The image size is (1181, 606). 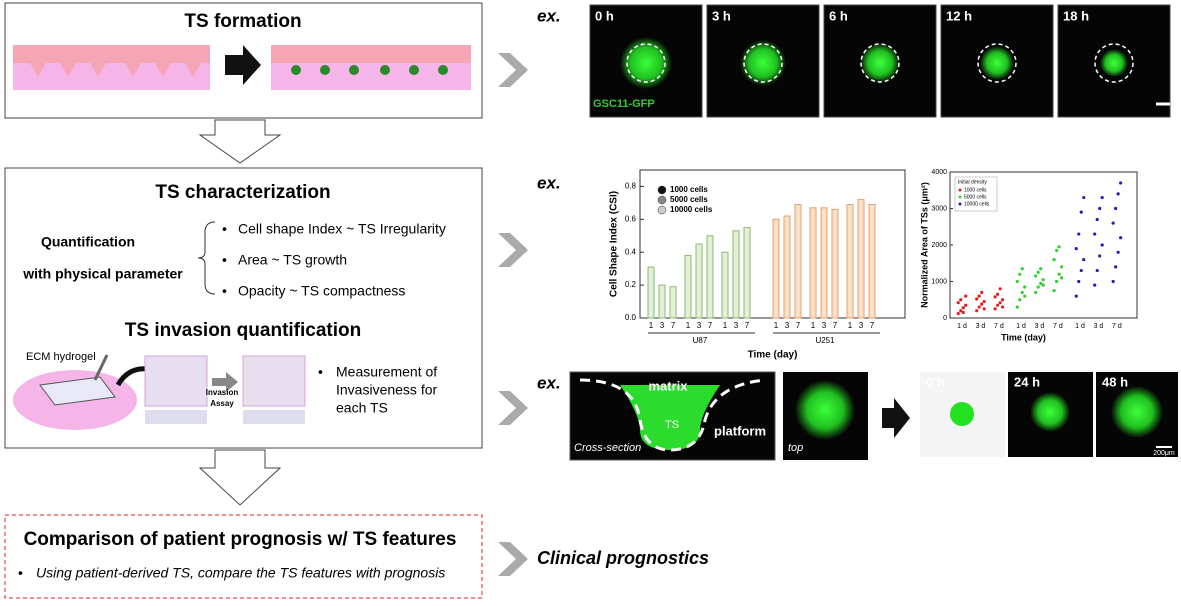 I want to click on y-axis-label: Cell Shape Index (CSI), so click(x=614, y=244).